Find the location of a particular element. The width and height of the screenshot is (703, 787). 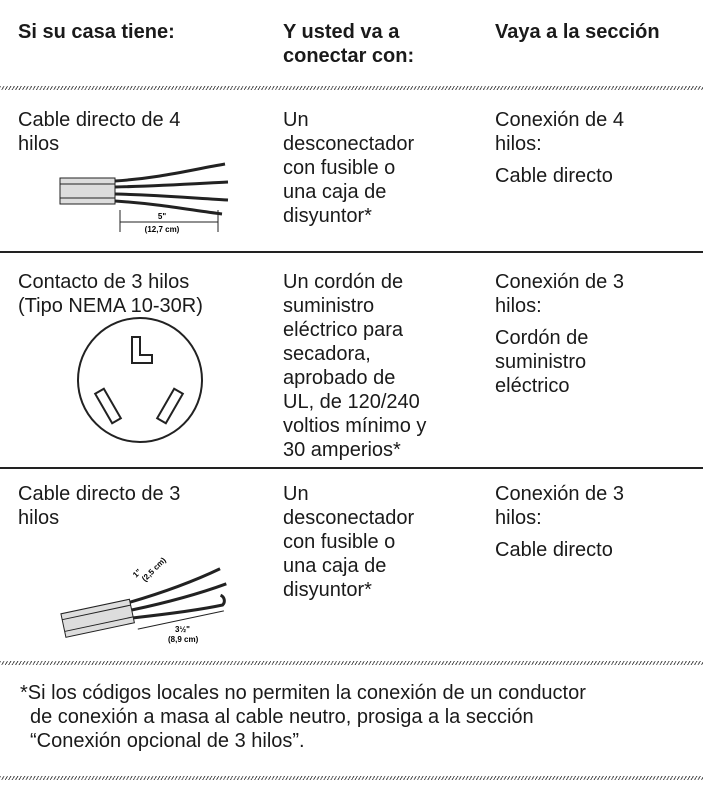

figure-label: (8,9 cm) is located at coordinates (183, 639).